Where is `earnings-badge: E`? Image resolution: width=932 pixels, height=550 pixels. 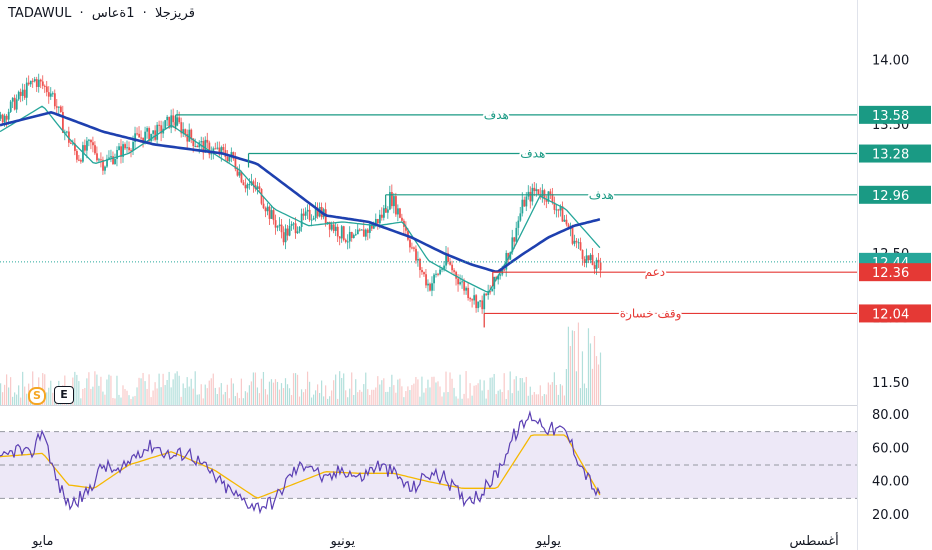
earnings-badge: E is located at coordinates (64, 395).